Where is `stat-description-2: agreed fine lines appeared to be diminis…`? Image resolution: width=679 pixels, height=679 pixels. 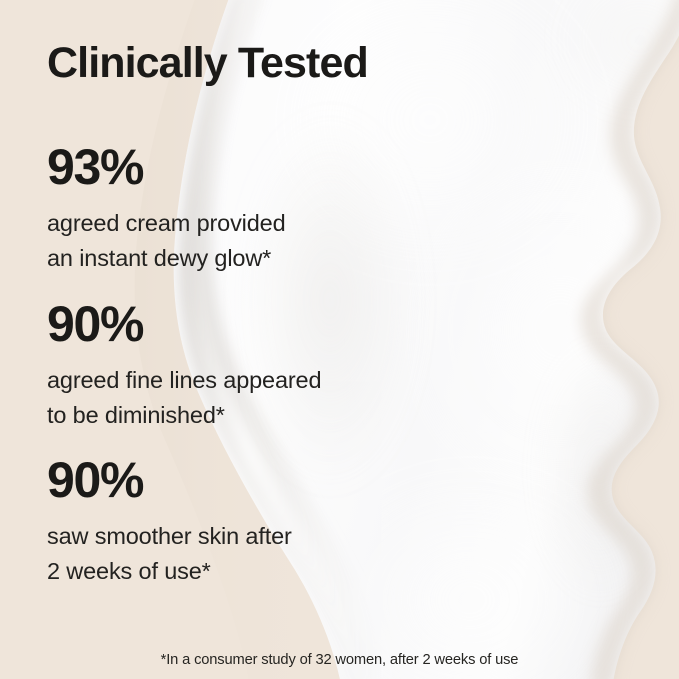
stat-description-2: agreed fine lines appeared to be diminis… is located at coordinates (184, 398).